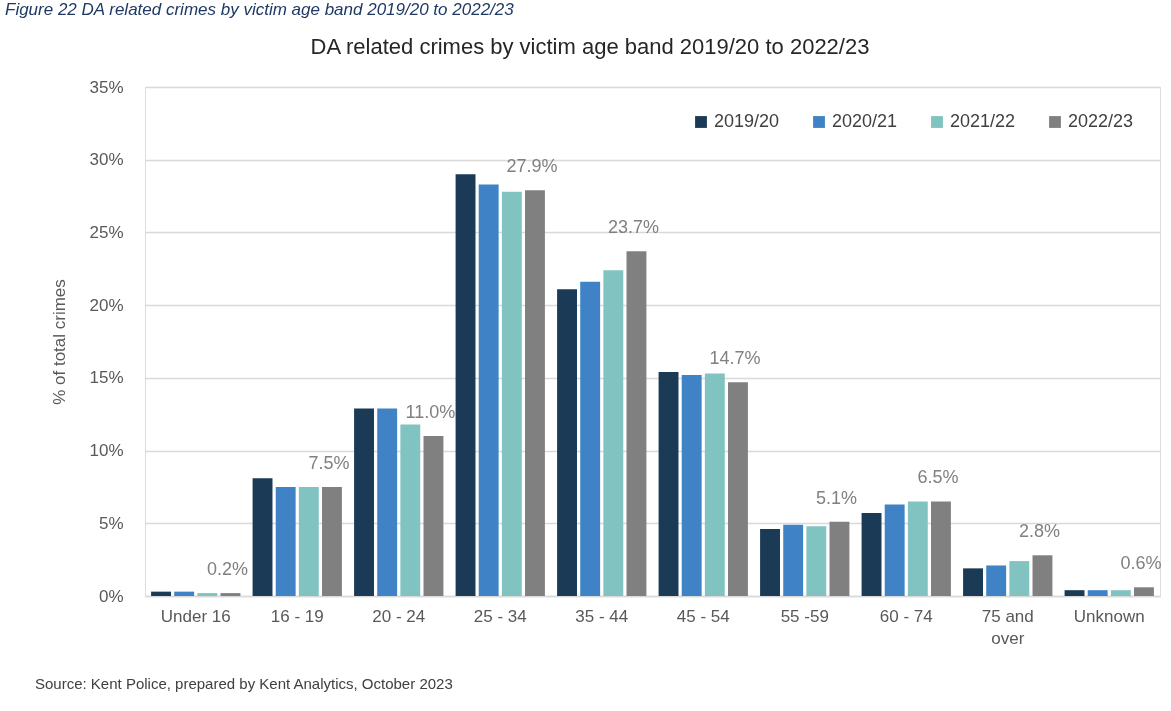  Describe the element at coordinates (836, 497) in the screenshot. I see `data-label: 5.1%` at that location.